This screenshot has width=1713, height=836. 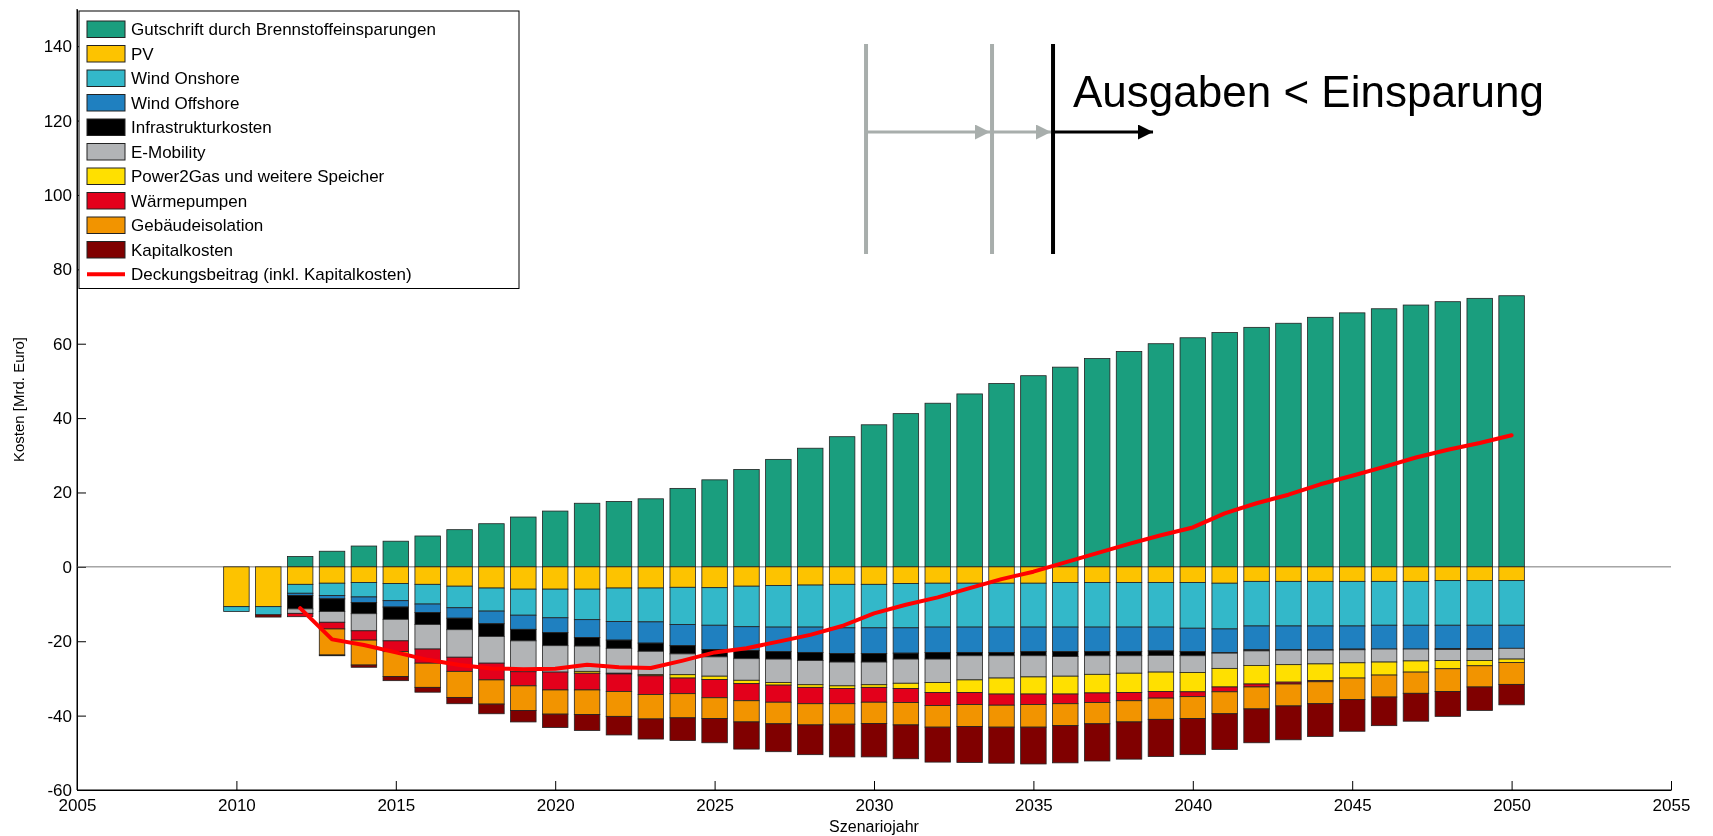 I want to click on legend-label: Power2Gas und weitere Speicher, so click(x=258, y=177).